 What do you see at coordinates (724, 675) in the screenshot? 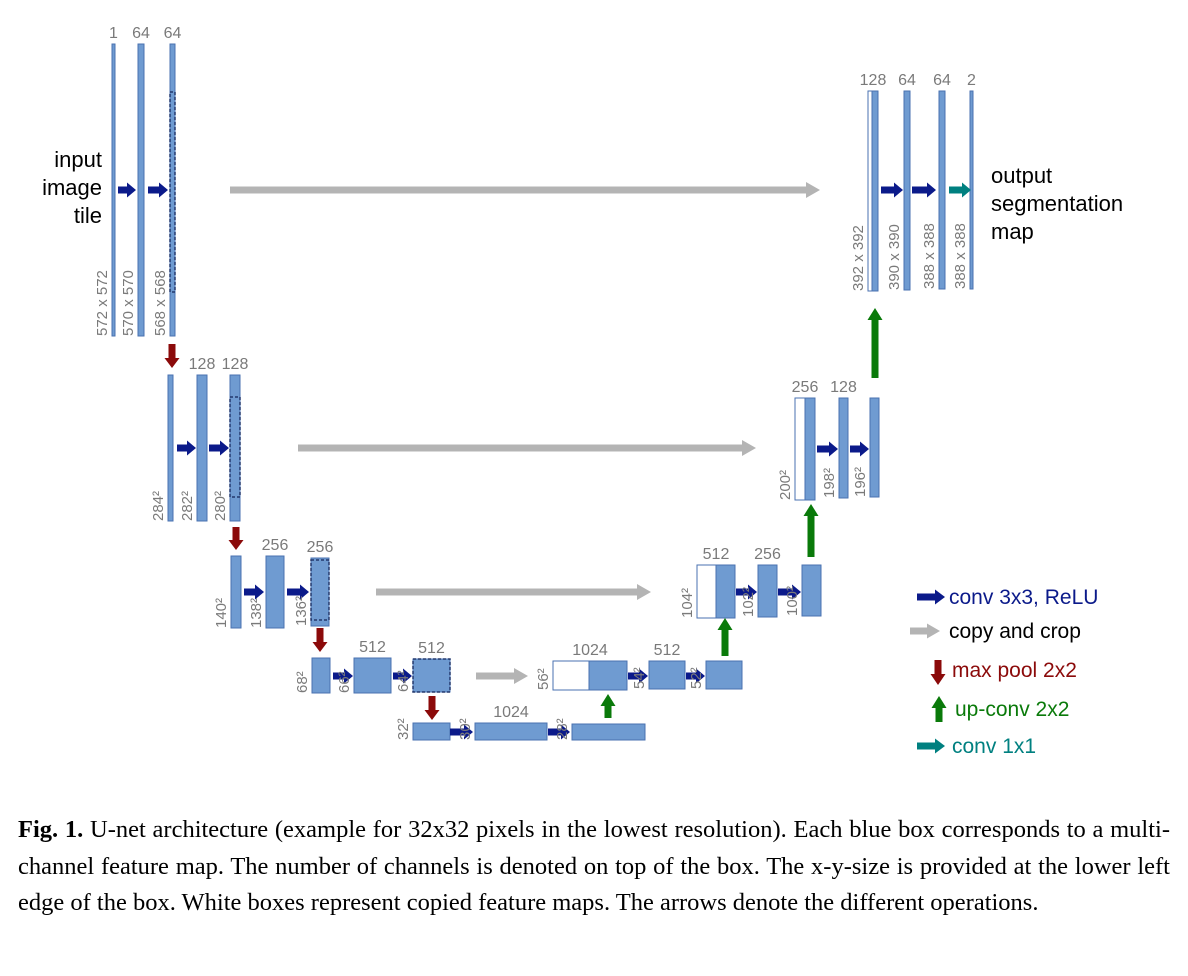
I see `feature-map-u4c` at bounding box center [724, 675].